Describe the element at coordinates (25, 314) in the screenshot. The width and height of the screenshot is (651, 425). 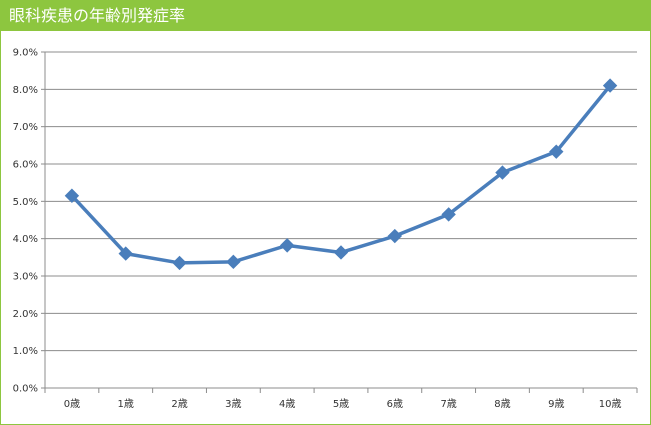
I see `y-tick-label: 2.0%` at that location.